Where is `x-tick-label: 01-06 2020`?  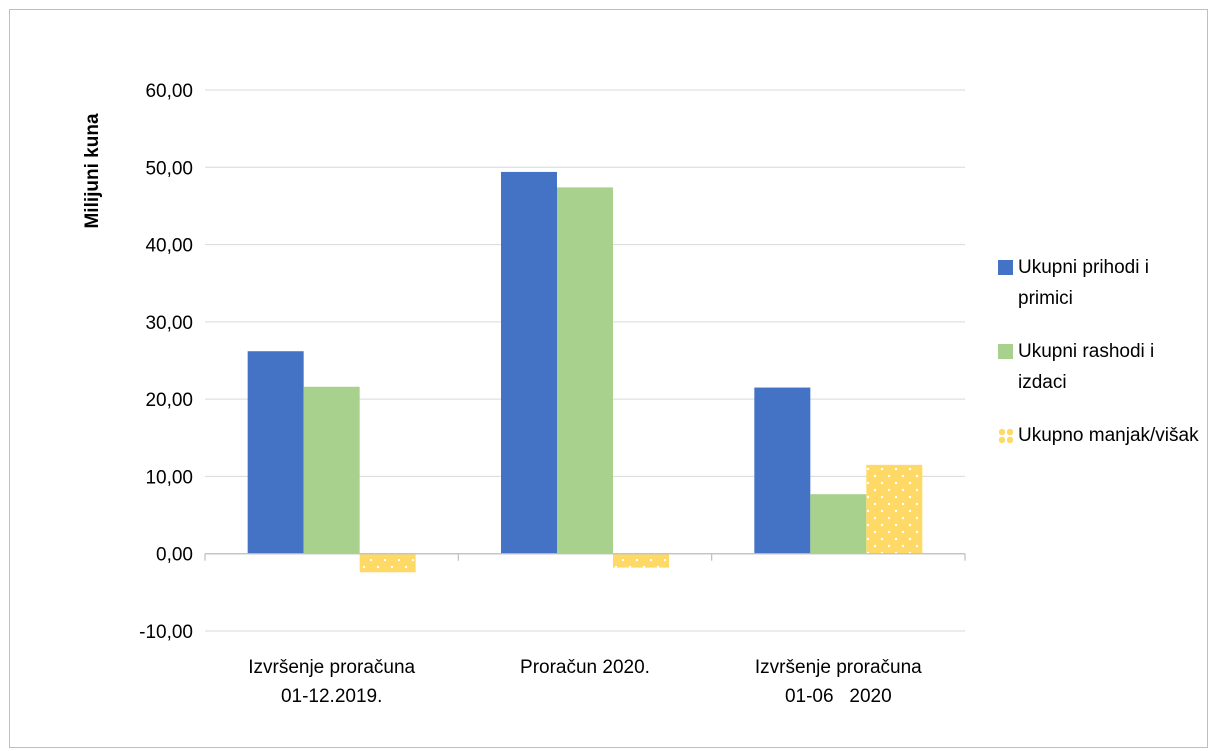
x-tick-label: 01-06 2020 is located at coordinates (838, 696).